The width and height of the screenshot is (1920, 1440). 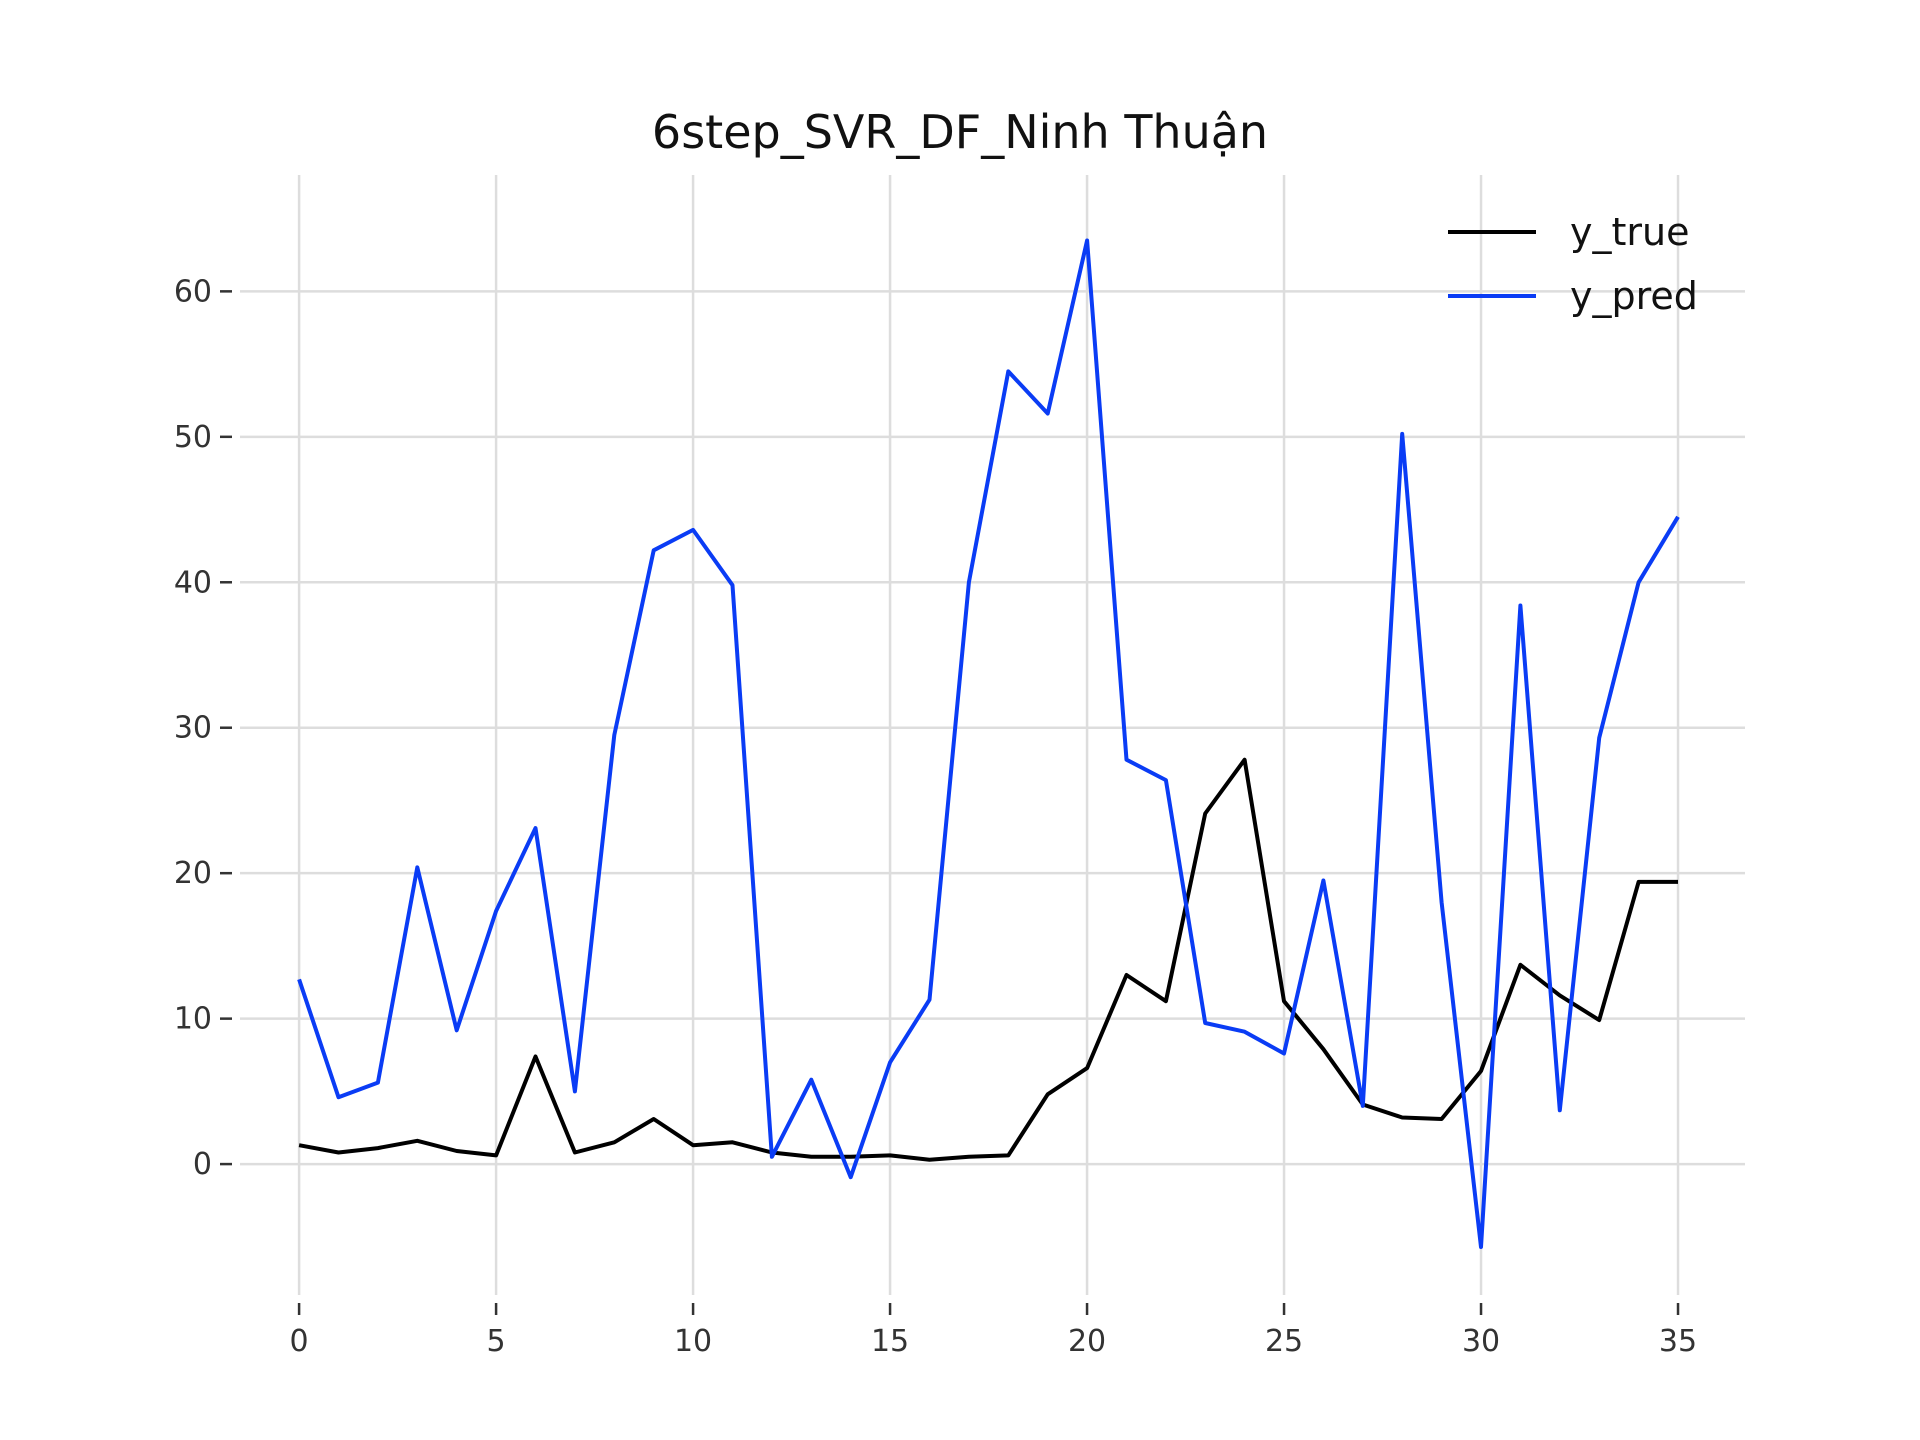 What do you see at coordinates (193, 728) in the screenshot?
I see `y-tick-label: 30` at bounding box center [193, 728].